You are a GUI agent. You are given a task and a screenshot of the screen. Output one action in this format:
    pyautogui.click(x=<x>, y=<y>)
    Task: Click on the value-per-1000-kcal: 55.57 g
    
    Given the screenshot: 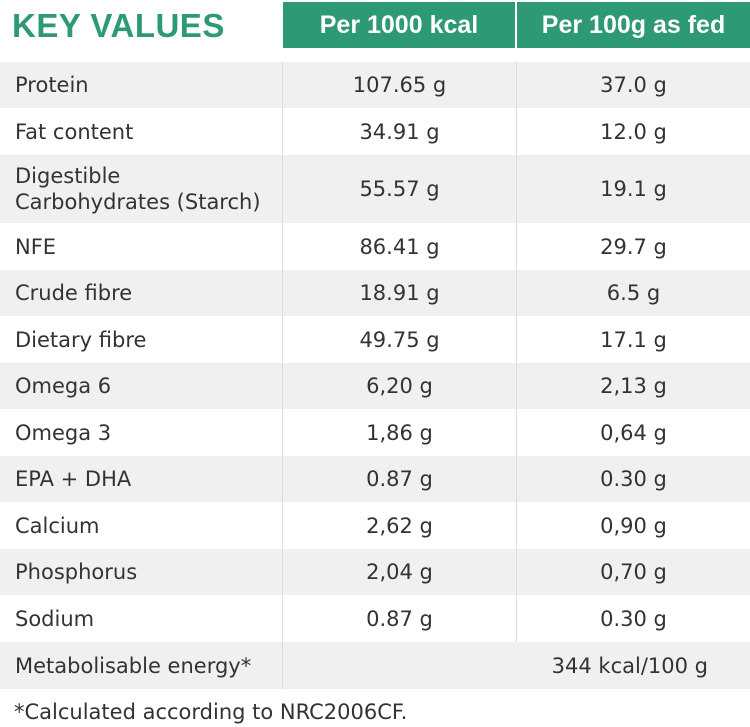 What is the action you would take?
    pyautogui.click(x=399, y=189)
    